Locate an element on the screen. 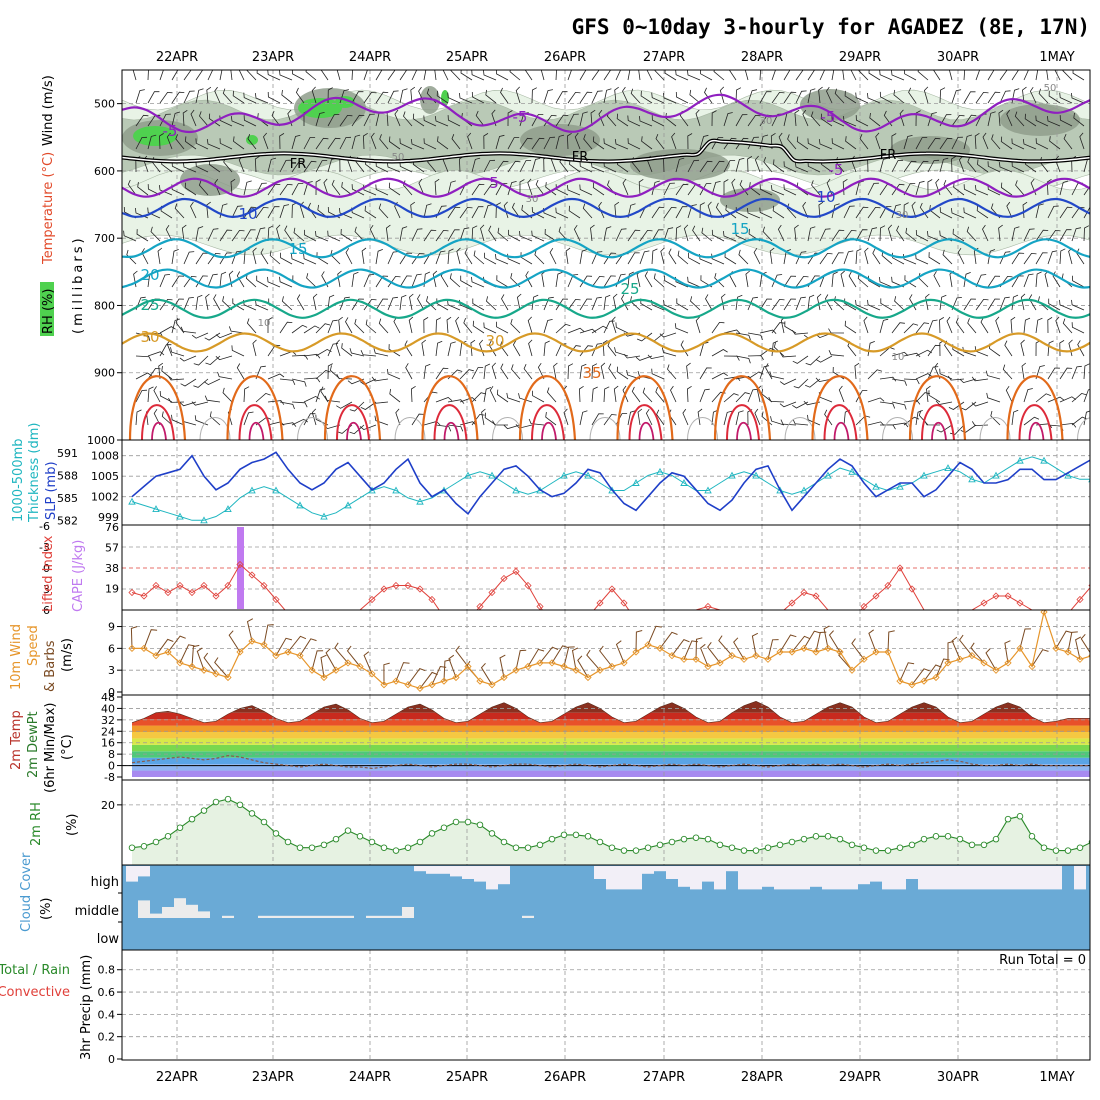 Image resolution: width=1100 pixels, height=1100 pixels. isotherm-40-loop is located at coordinates (1035, 422).